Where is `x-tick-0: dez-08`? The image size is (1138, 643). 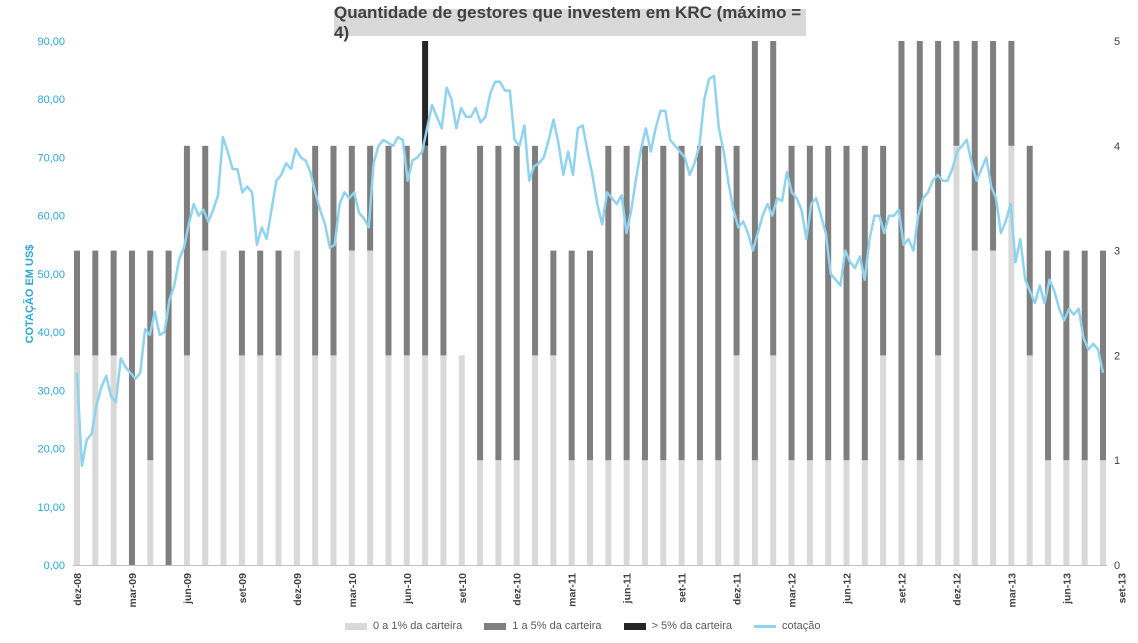
x-tick-0: dez-08 is located at coordinates (78, 589).